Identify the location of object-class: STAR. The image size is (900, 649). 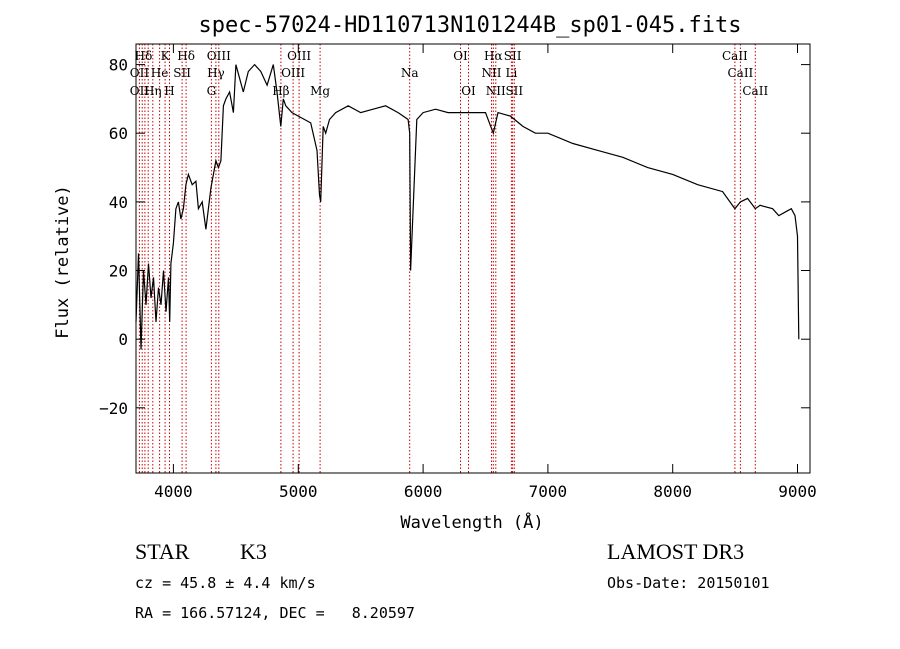
(162, 551).